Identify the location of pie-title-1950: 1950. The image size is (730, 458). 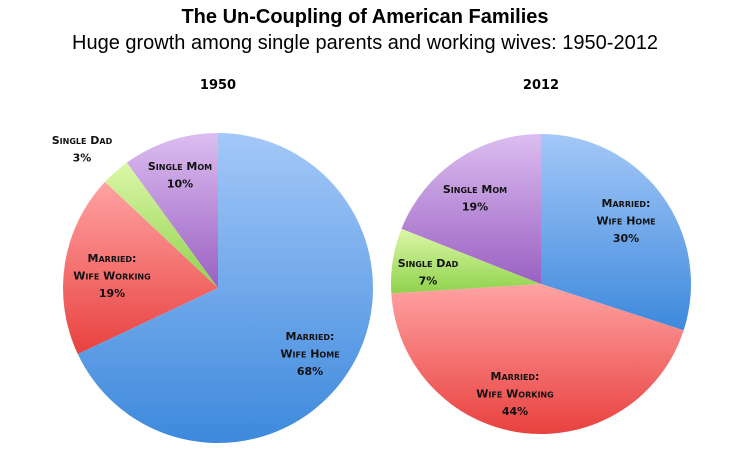
(218, 85).